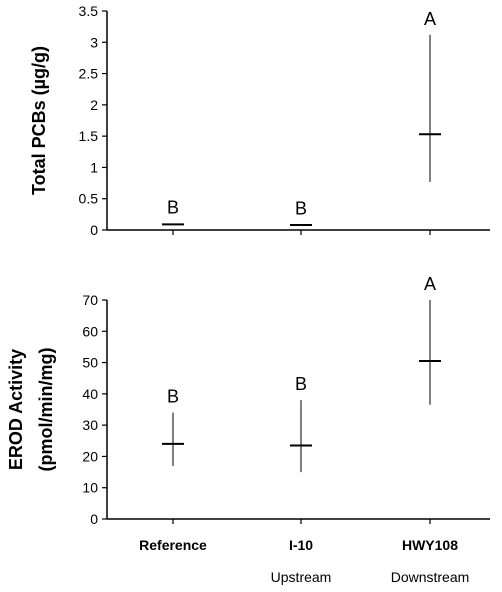 Image resolution: width=502 pixels, height=592 pixels. Describe the element at coordinates (90, 363) in the screenshot. I see `y-tick-label-2: 50` at that location.